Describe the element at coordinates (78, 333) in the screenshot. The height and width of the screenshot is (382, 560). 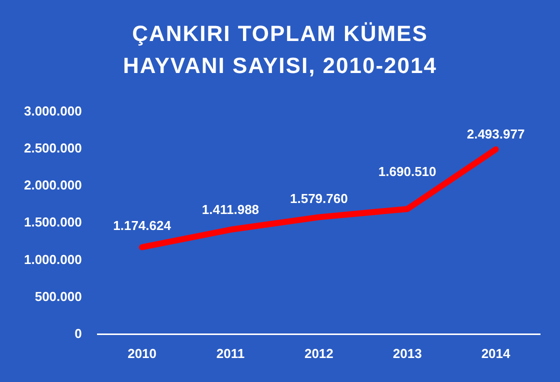
I see `y-tick-label: 0` at that location.